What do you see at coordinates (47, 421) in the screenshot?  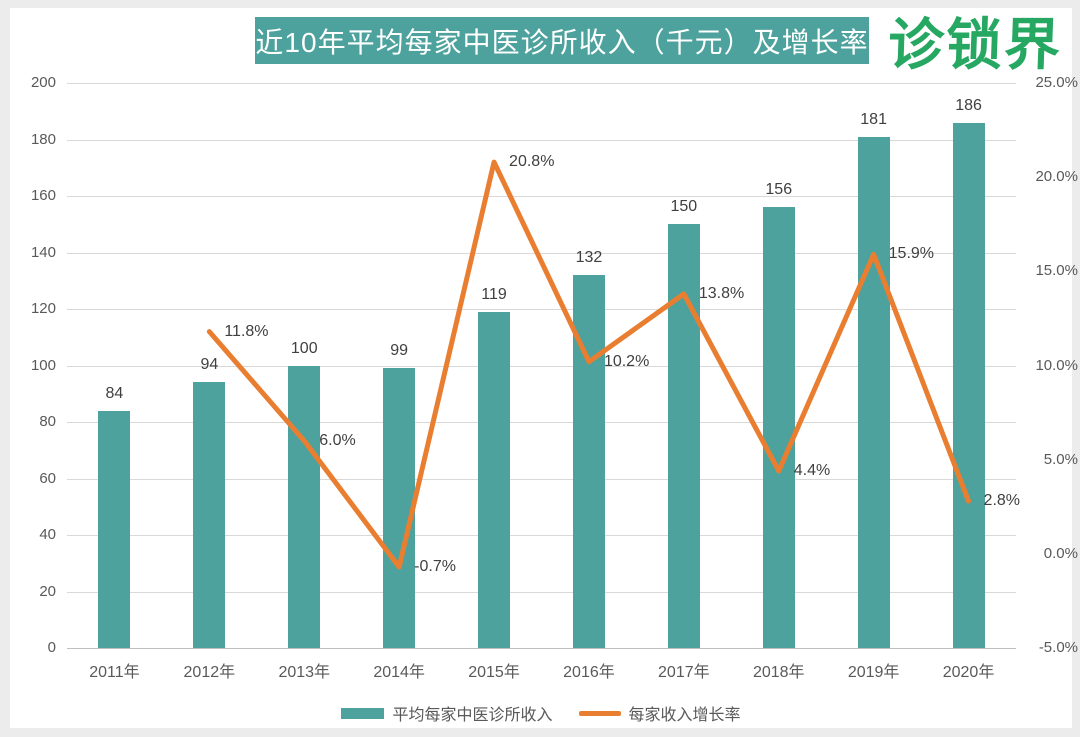 I see `left-axis-tick: 80` at bounding box center [47, 421].